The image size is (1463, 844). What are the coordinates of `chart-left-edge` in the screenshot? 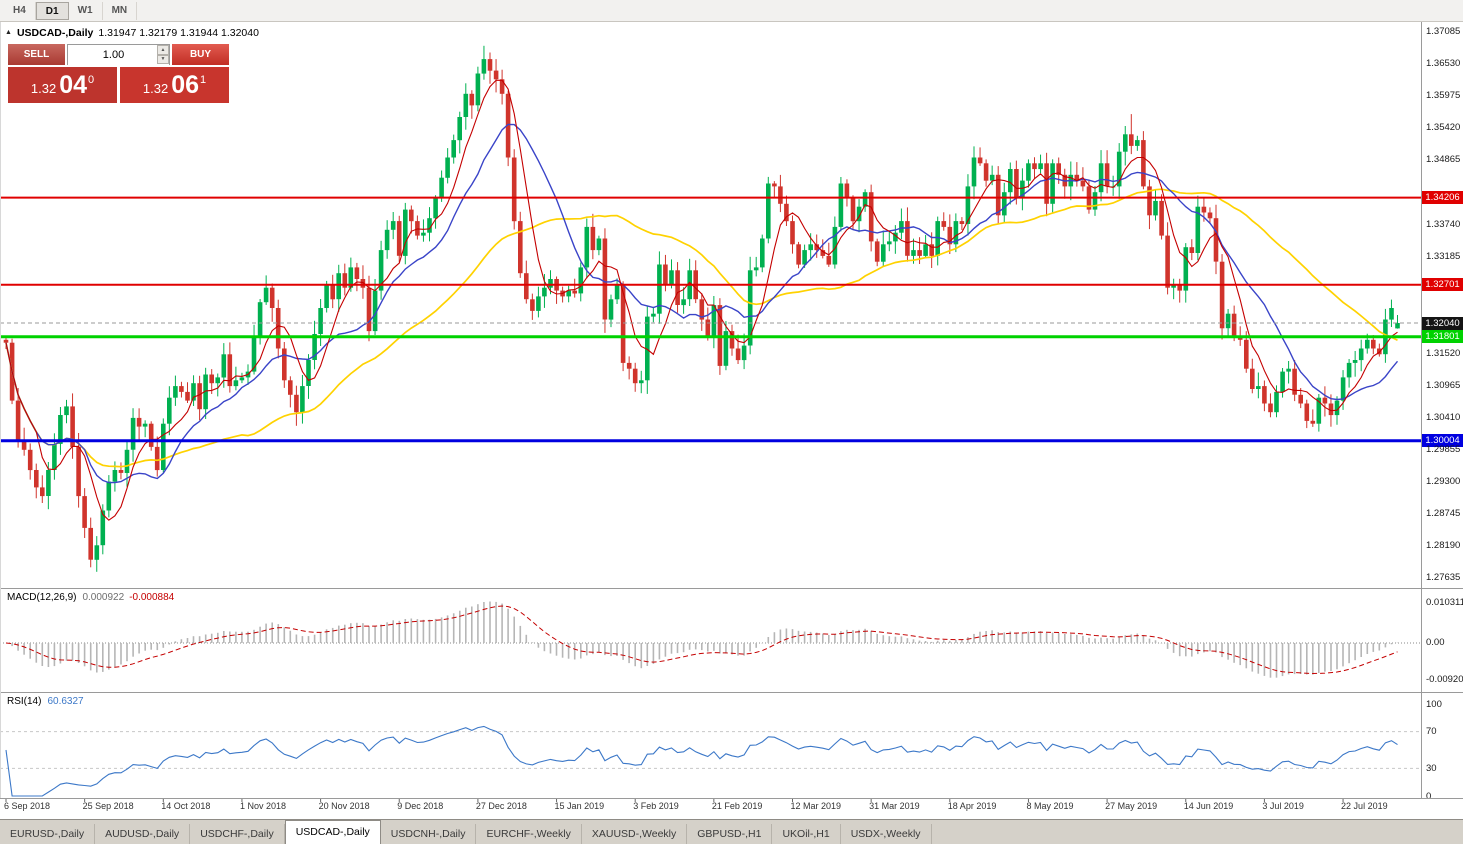 It's located at (0, 410).